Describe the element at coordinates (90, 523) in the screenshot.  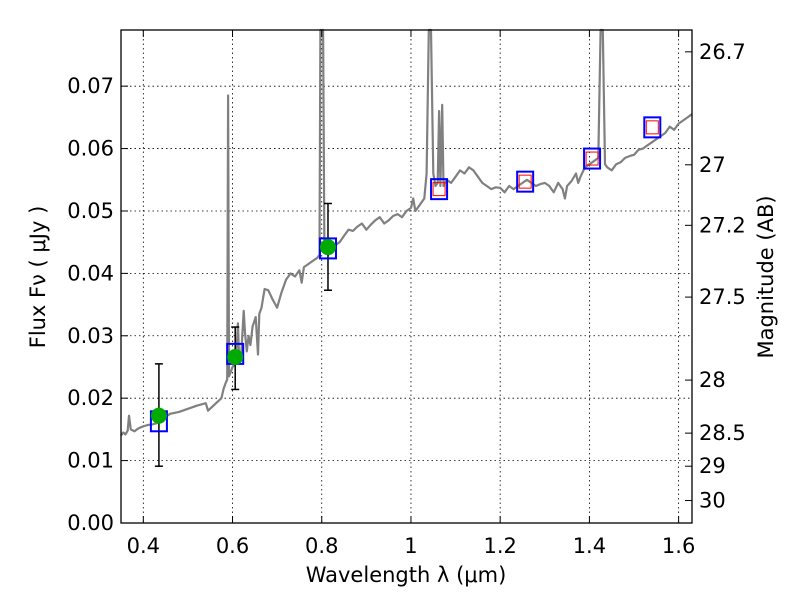
I see `y-tick-label: 0.00` at that location.